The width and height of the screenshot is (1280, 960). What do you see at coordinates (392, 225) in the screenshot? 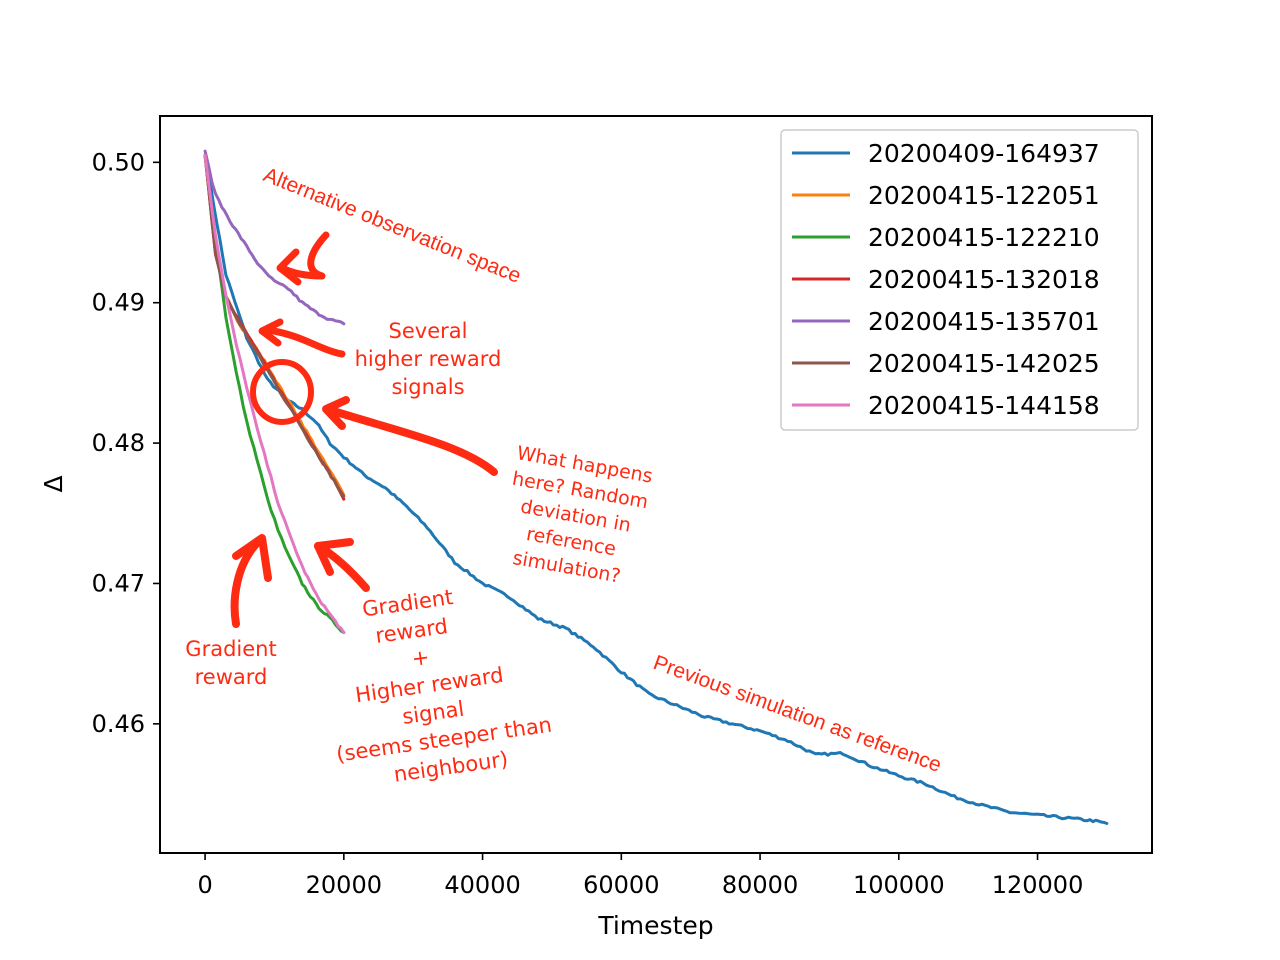
I see `annotation-alternative-observation-space: Alternative observation space` at bounding box center [392, 225].